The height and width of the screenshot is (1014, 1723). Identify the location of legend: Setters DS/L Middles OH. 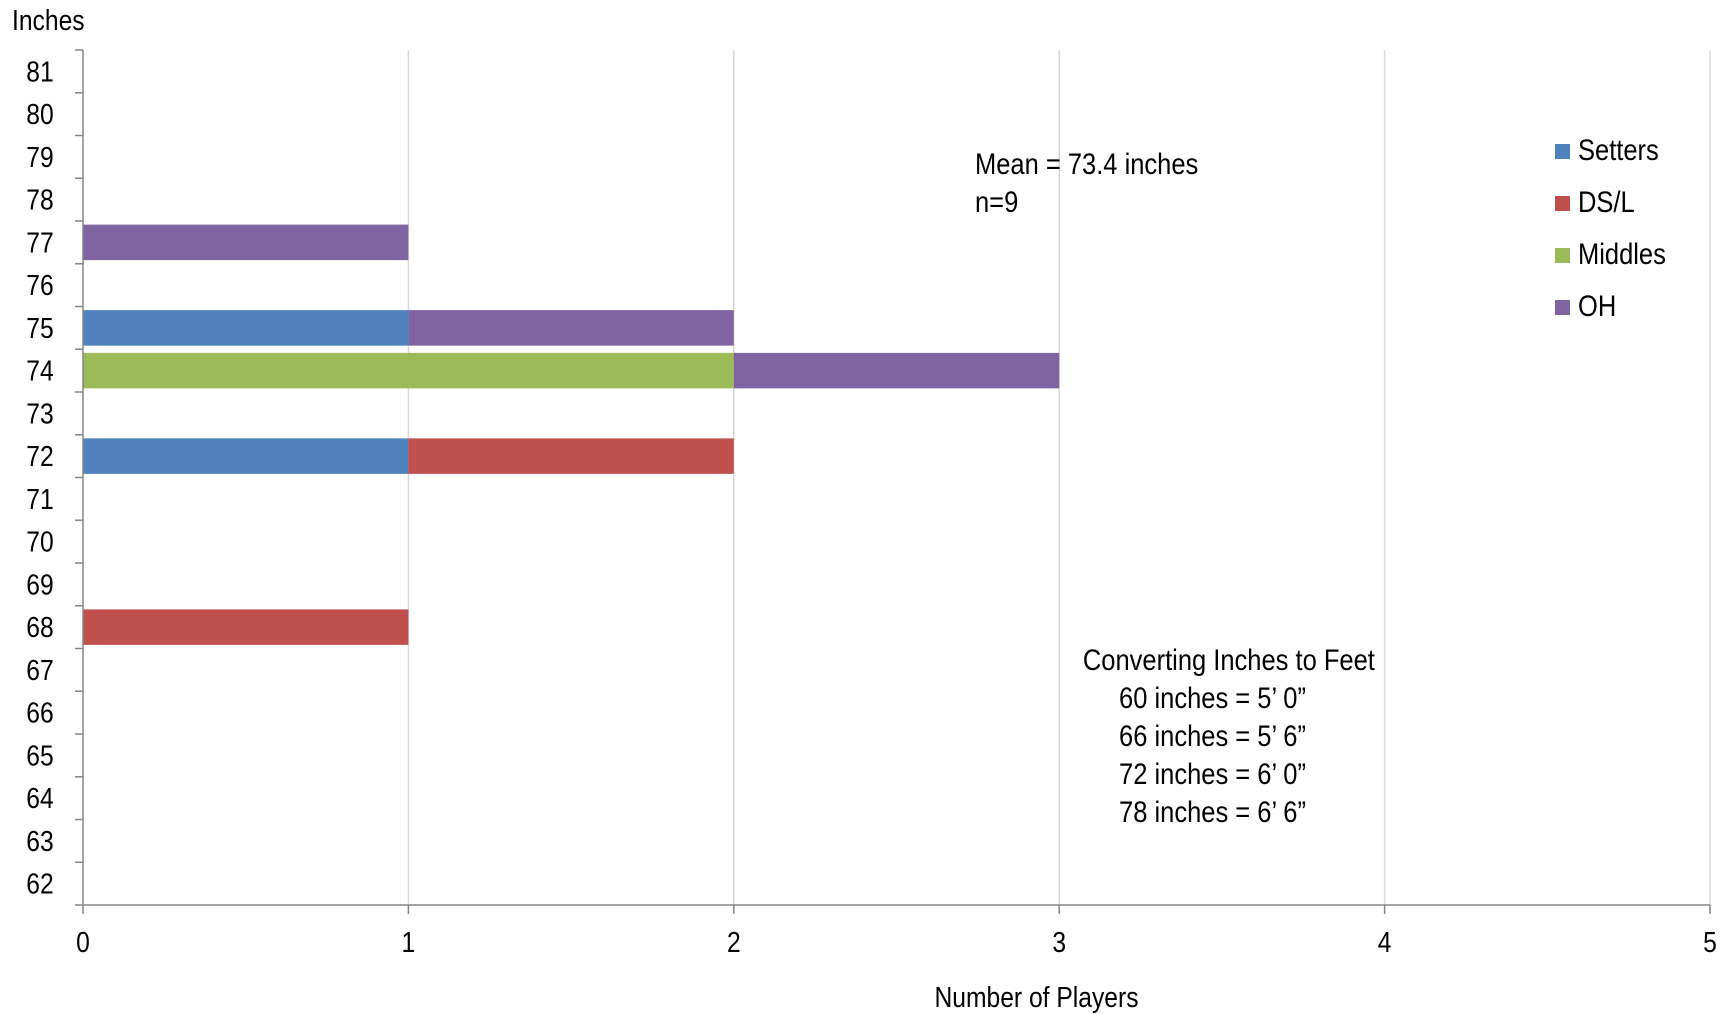
(1618, 229).